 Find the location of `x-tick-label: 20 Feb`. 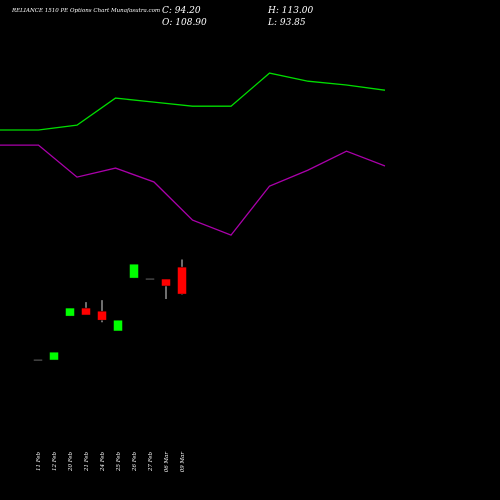

x-tick-label: 20 Feb is located at coordinates (71, 462).